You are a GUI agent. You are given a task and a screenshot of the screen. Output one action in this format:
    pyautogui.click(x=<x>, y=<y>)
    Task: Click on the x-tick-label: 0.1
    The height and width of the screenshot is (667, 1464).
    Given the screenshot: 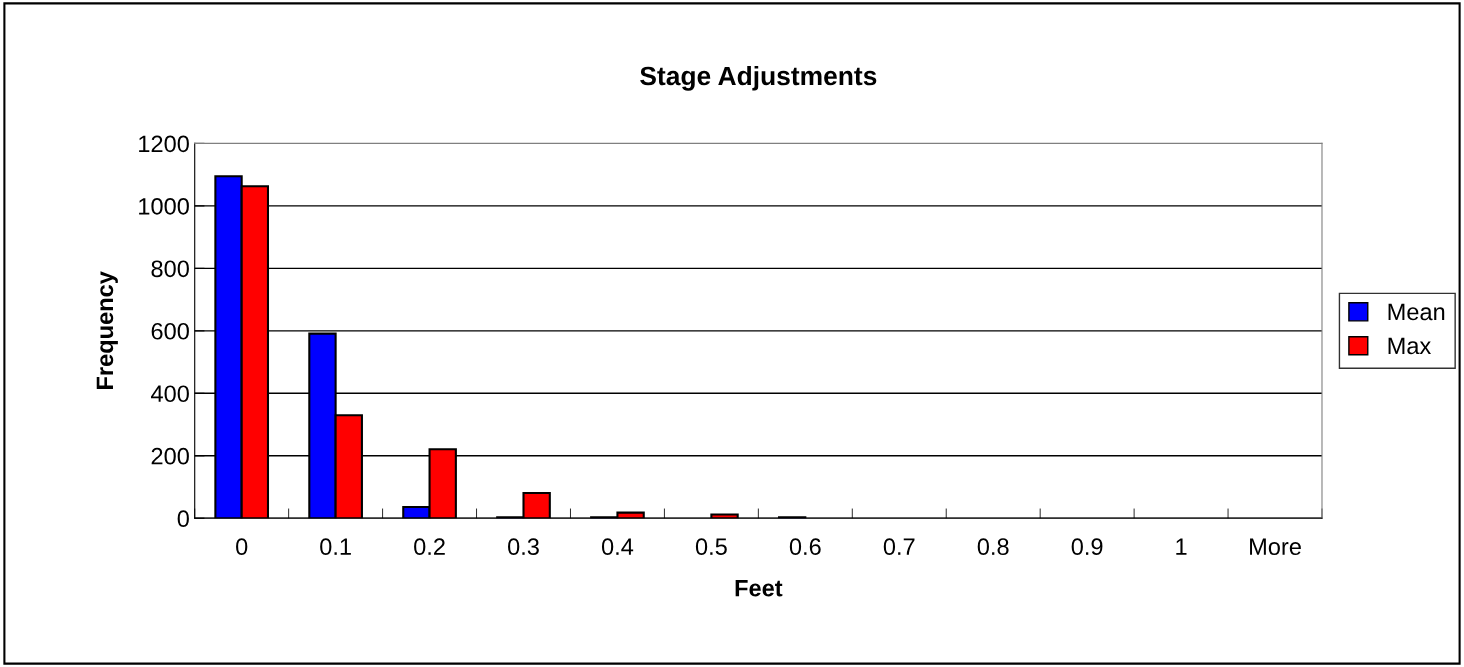 What is the action you would take?
    pyautogui.click(x=335, y=547)
    